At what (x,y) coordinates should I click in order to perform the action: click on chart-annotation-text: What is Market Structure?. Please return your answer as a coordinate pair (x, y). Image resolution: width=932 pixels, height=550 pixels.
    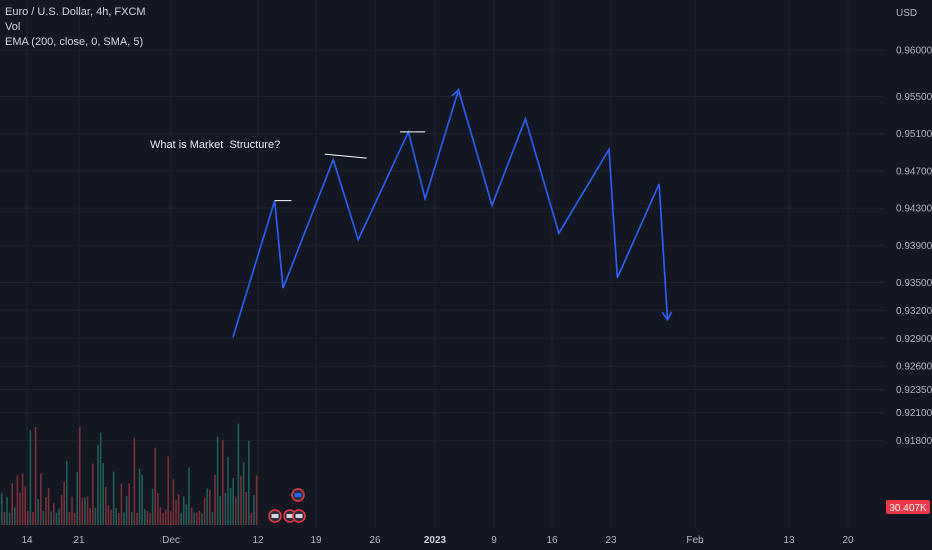
    Looking at the image, I should click on (215, 145).